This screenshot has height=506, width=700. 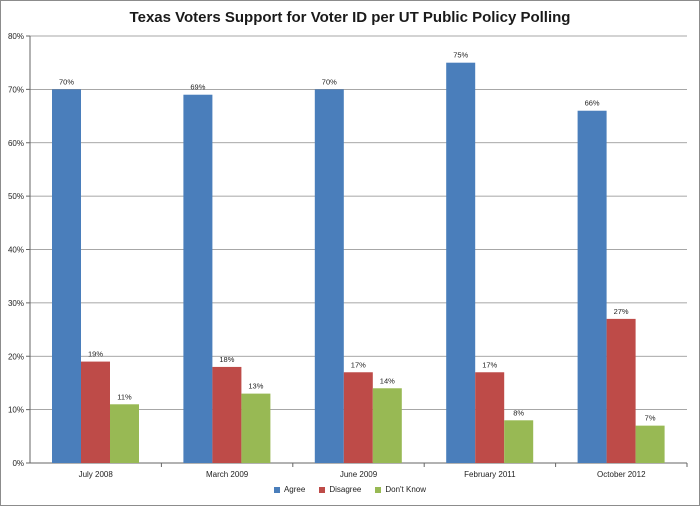 What do you see at coordinates (16, 410) in the screenshot?
I see `y-tick-label: 10%` at bounding box center [16, 410].